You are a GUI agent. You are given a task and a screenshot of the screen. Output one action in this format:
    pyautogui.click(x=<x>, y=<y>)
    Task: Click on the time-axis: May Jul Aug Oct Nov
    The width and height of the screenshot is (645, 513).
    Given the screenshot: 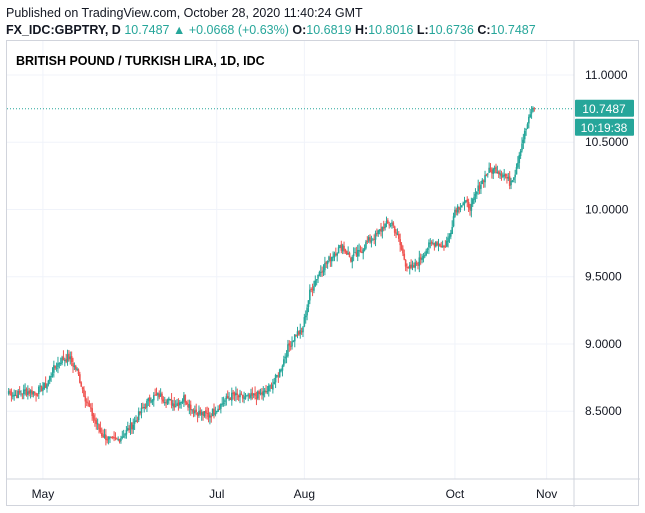 What is the action you would take?
    pyautogui.click(x=295, y=494)
    